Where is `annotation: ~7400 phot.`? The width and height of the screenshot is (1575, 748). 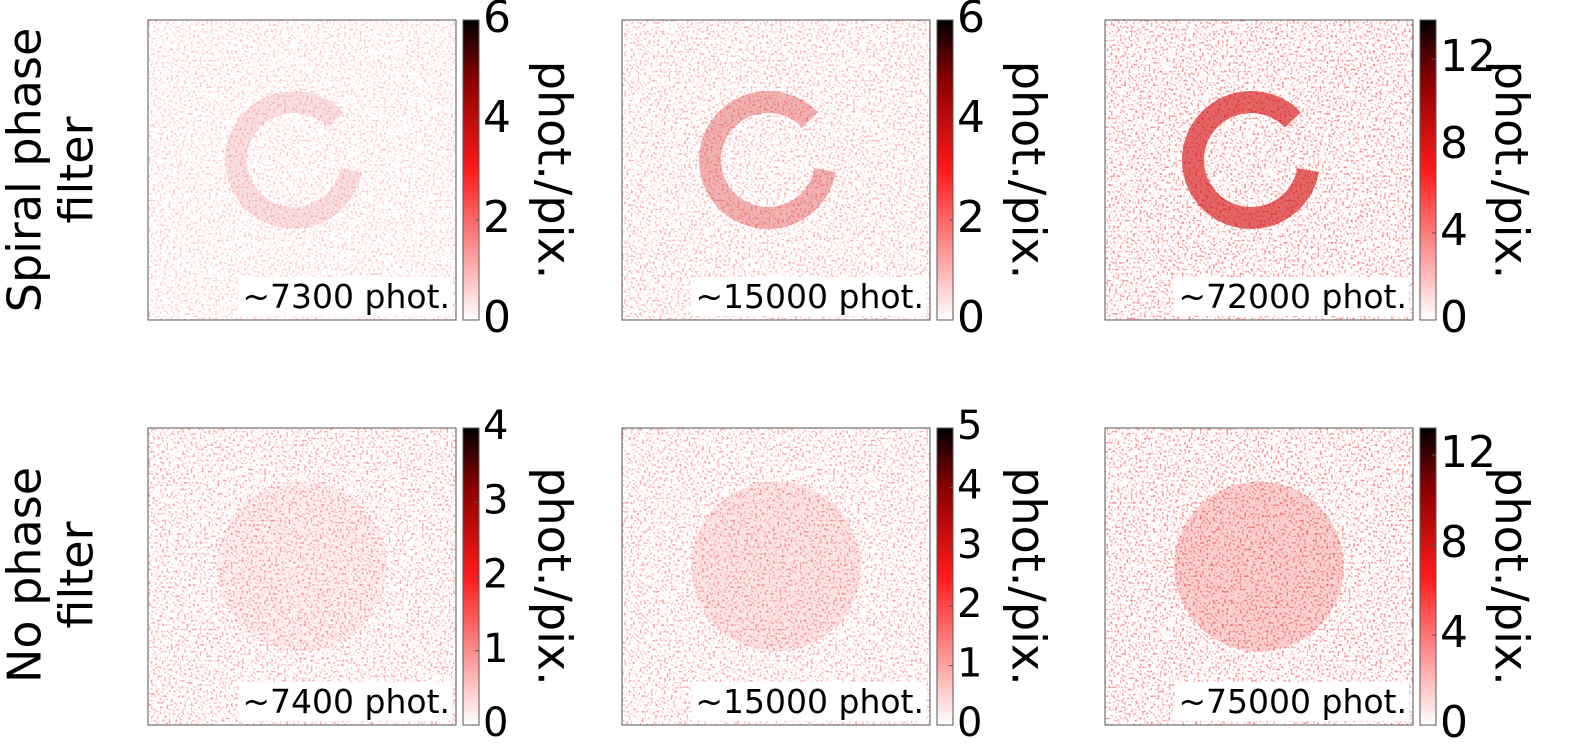
annotation: ~7400 phot. is located at coordinates (346, 701).